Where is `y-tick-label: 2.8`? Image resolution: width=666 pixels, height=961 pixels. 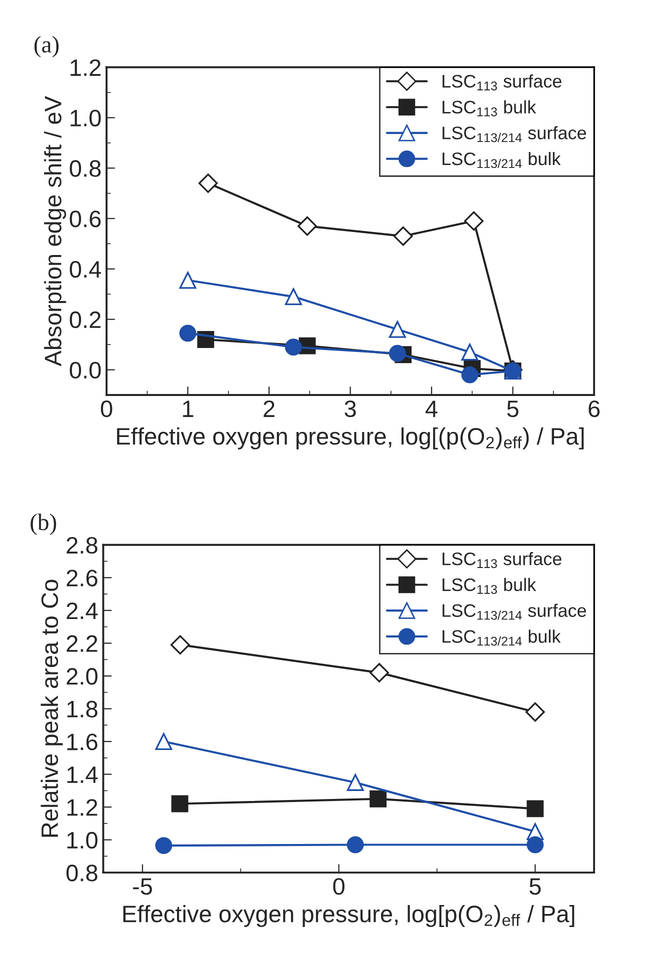
y-tick-label: 2.8 is located at coordinates (82, 545).